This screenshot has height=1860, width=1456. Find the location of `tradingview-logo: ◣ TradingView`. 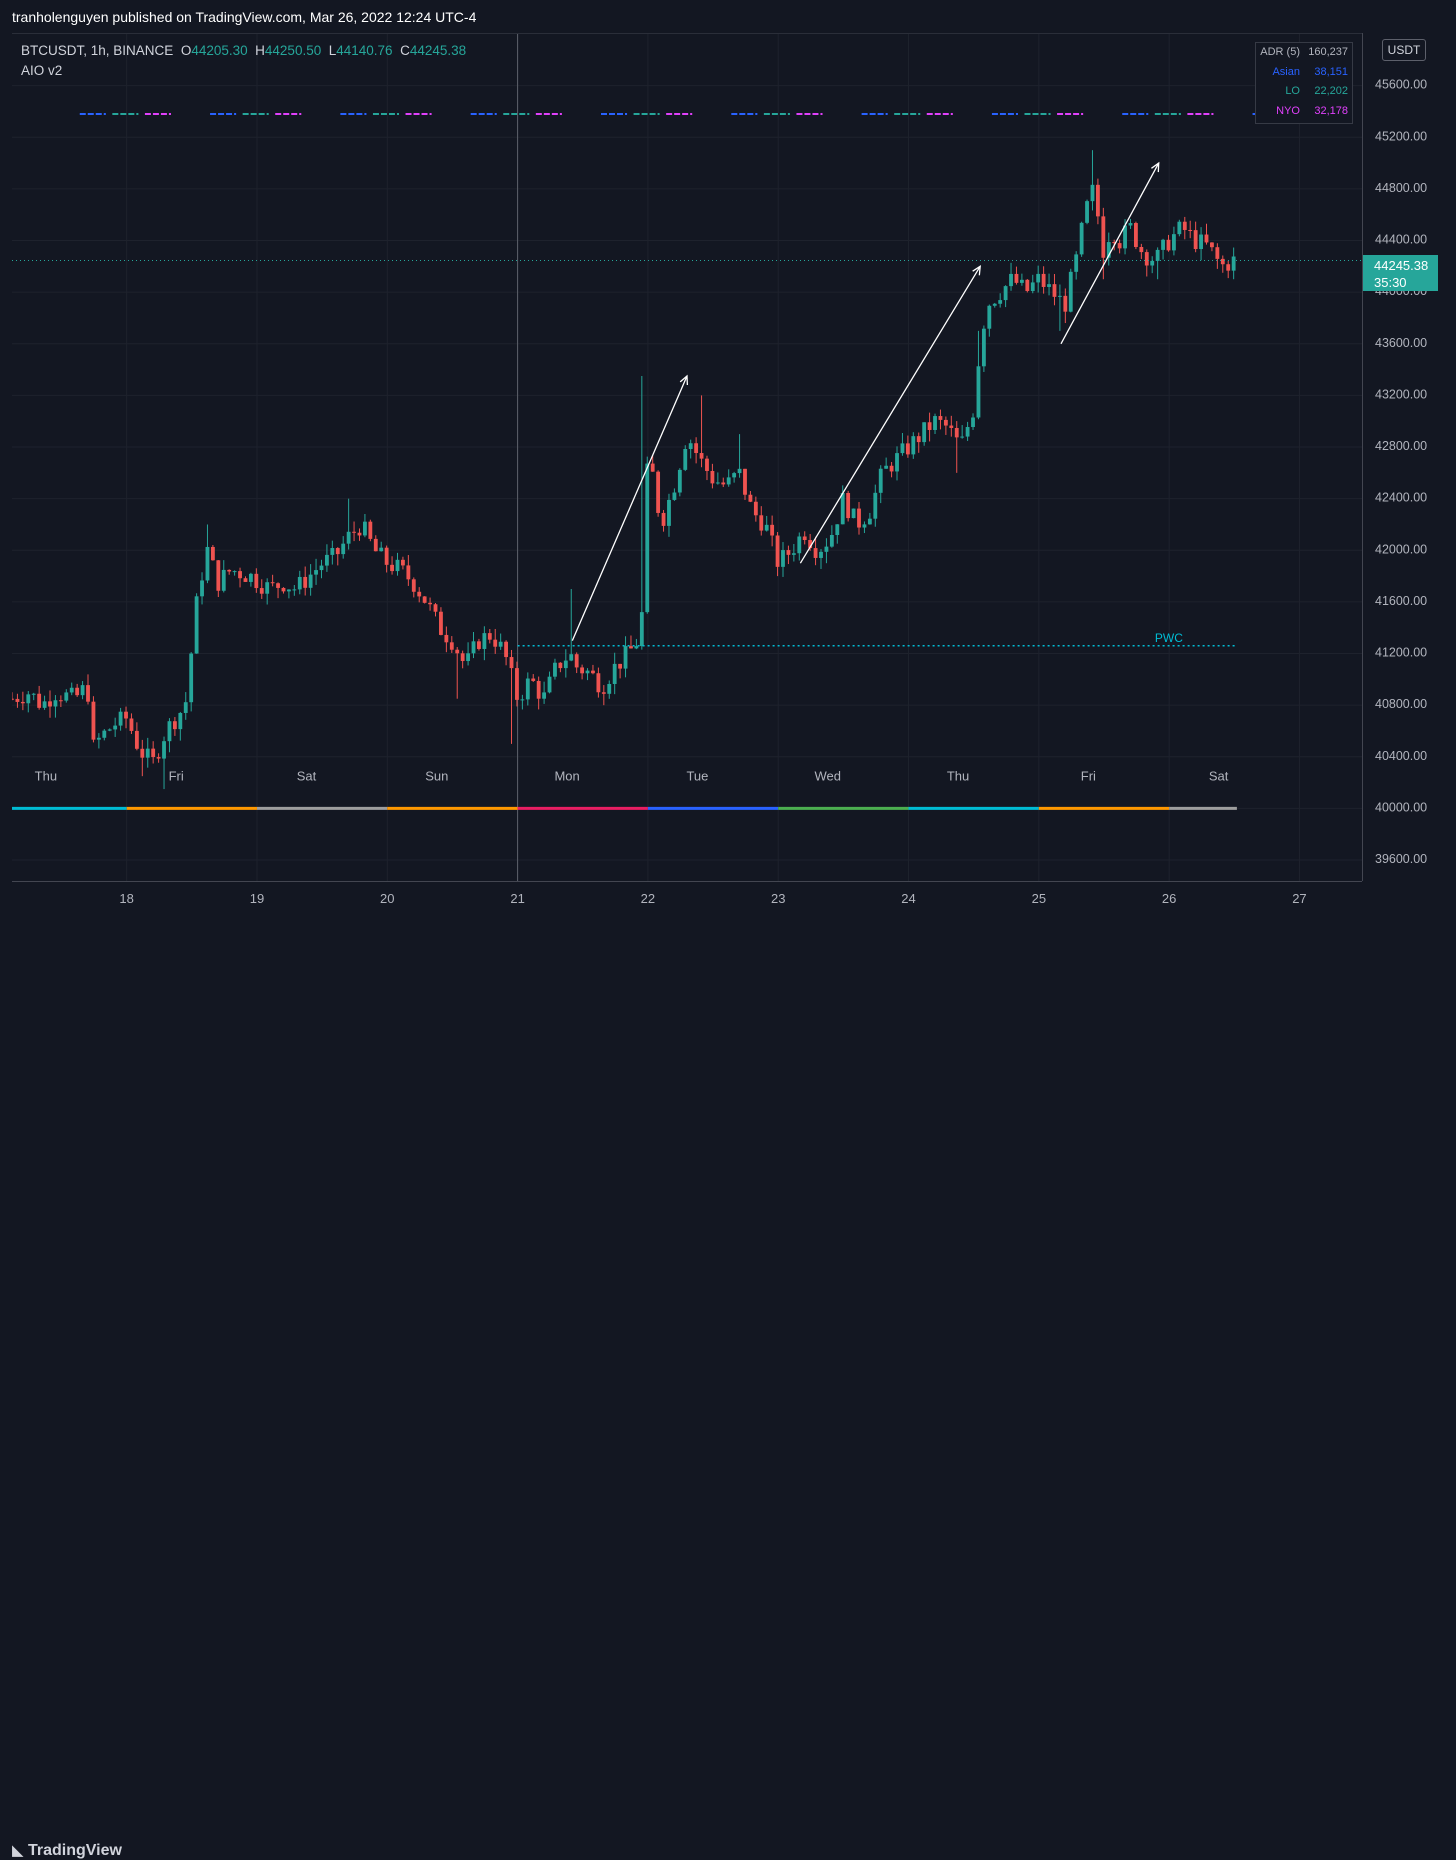

tradingview-logo: ◣ TradingView is located at coordinates (67, 1850).